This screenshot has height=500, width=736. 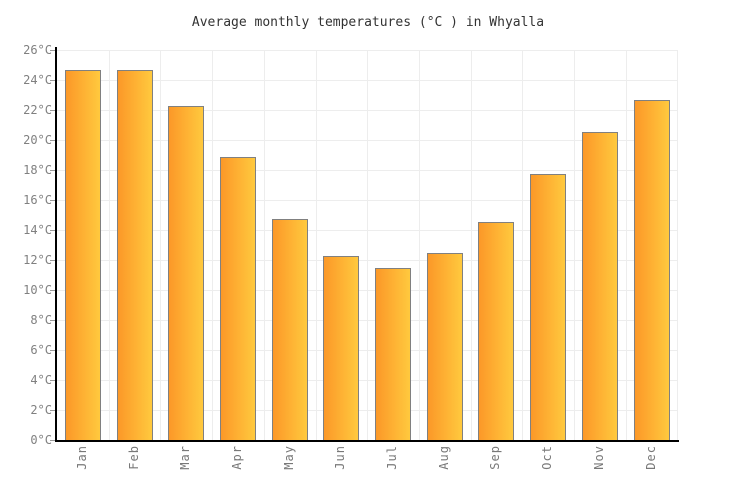 I want to click on x-tick-label-oct: Oct, so click(x=547, y=457).